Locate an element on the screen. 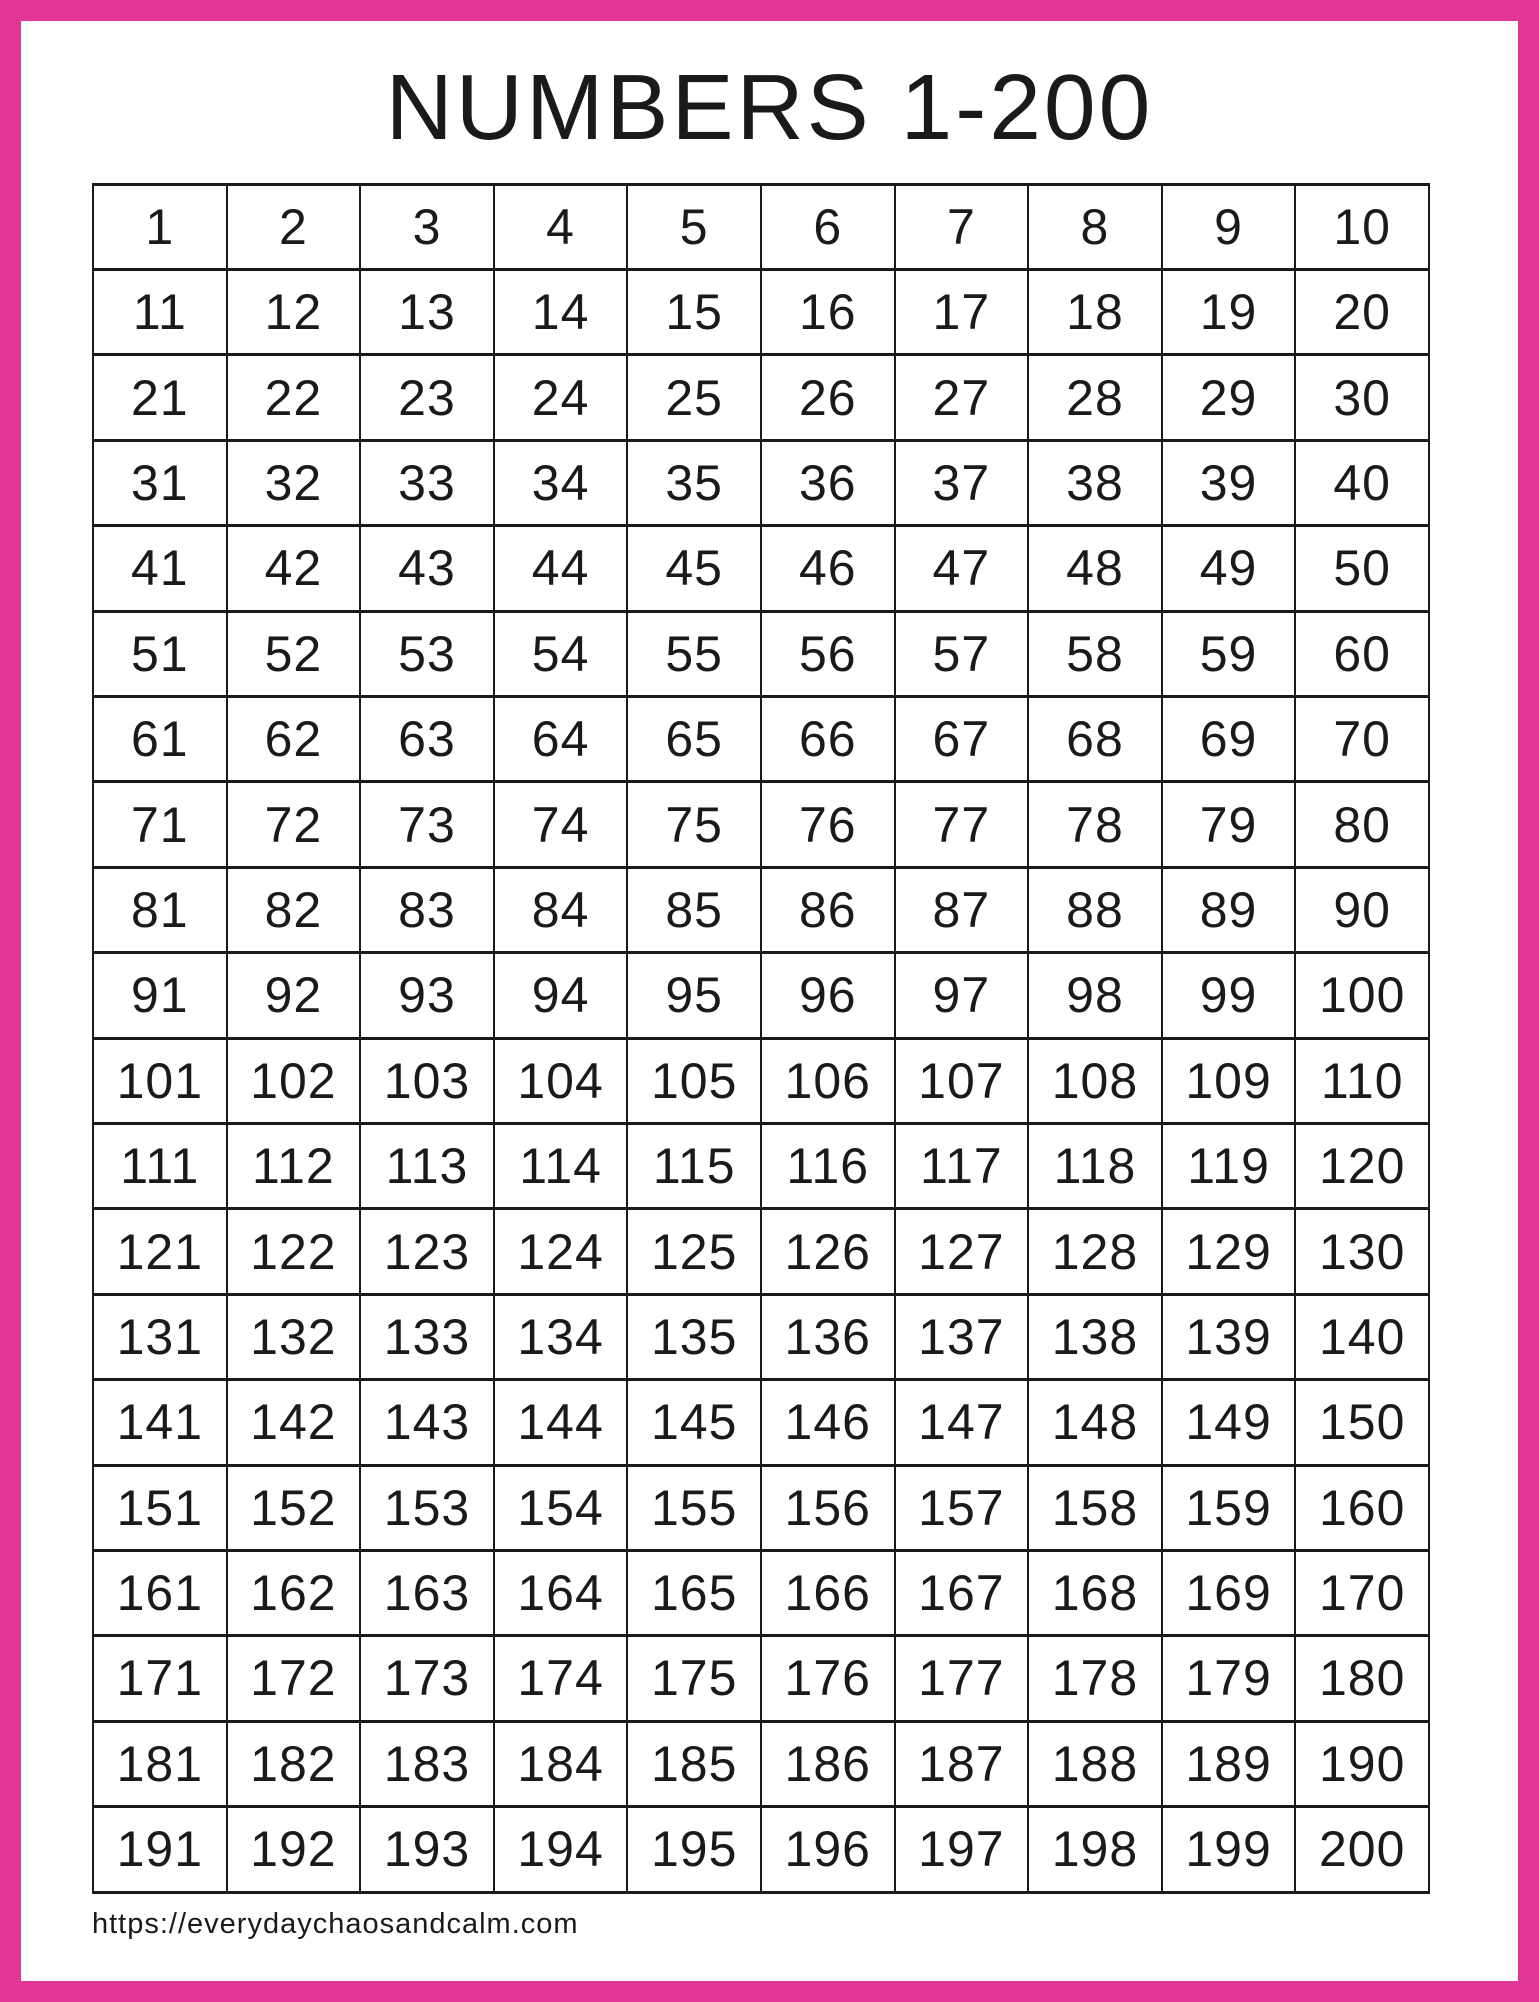  number-cell: 107 is located at coordinates (961, 1080).